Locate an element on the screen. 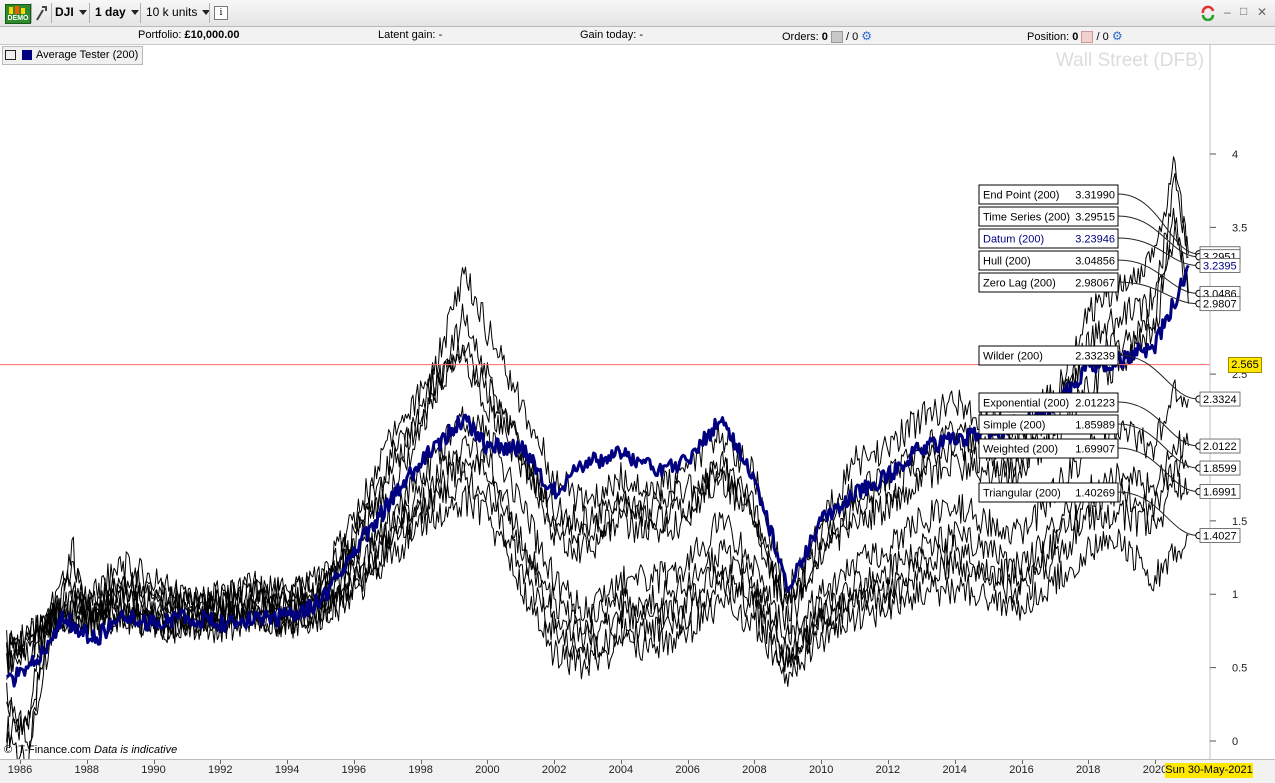  x-tick-label: 2008 is located at coordinates (754, 770).